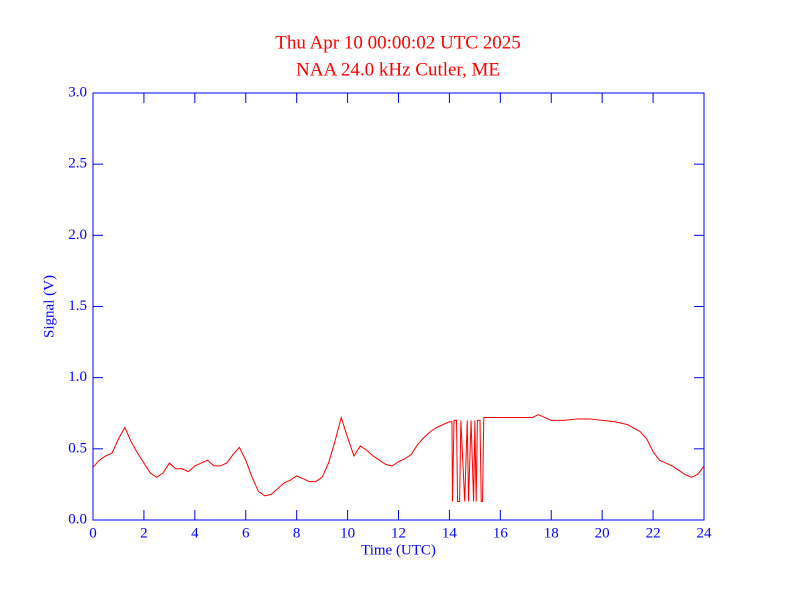 This screenshot has height=612, width=792. I want to click on x-tick-label: 18, so click(551, 533).